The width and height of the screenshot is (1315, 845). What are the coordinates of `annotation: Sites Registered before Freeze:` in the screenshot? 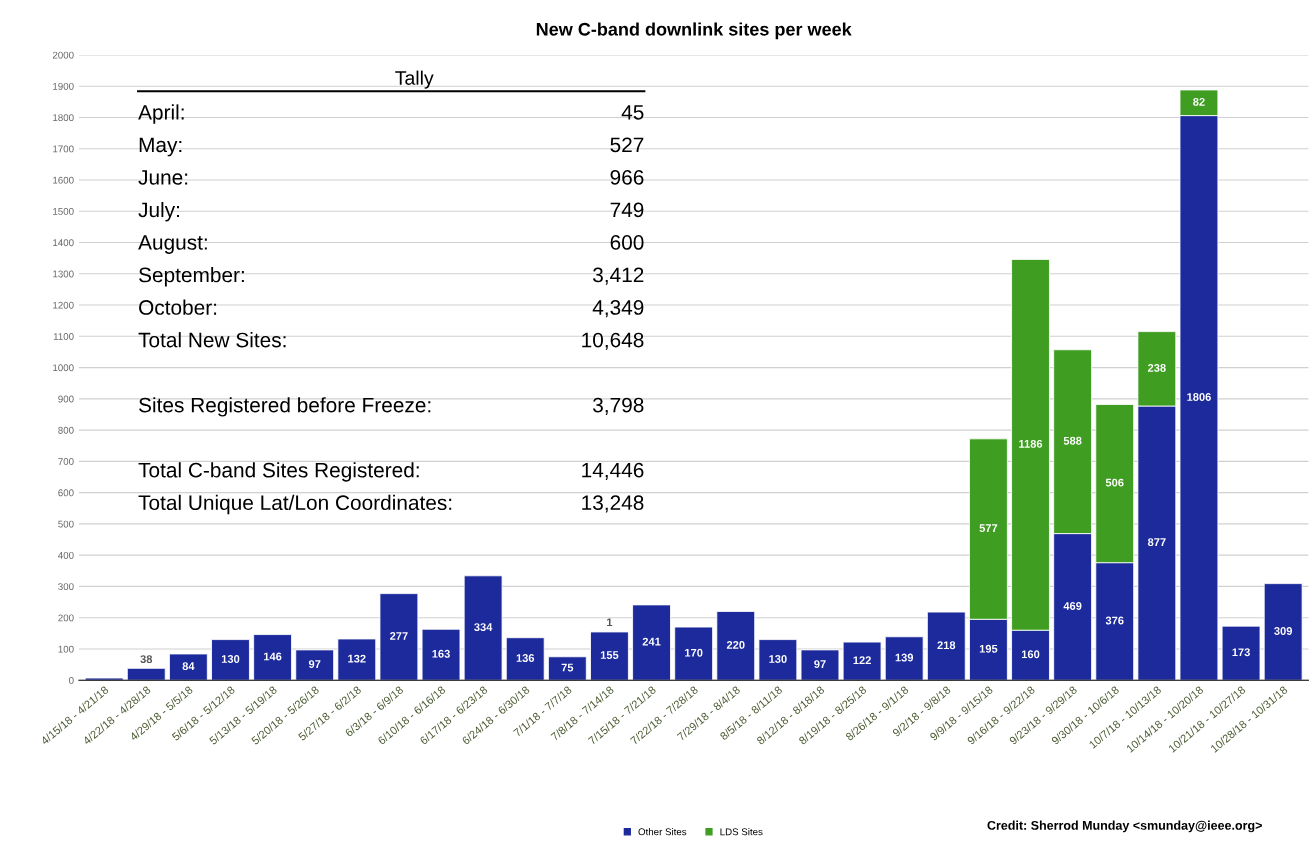 It's located at (285, 407).